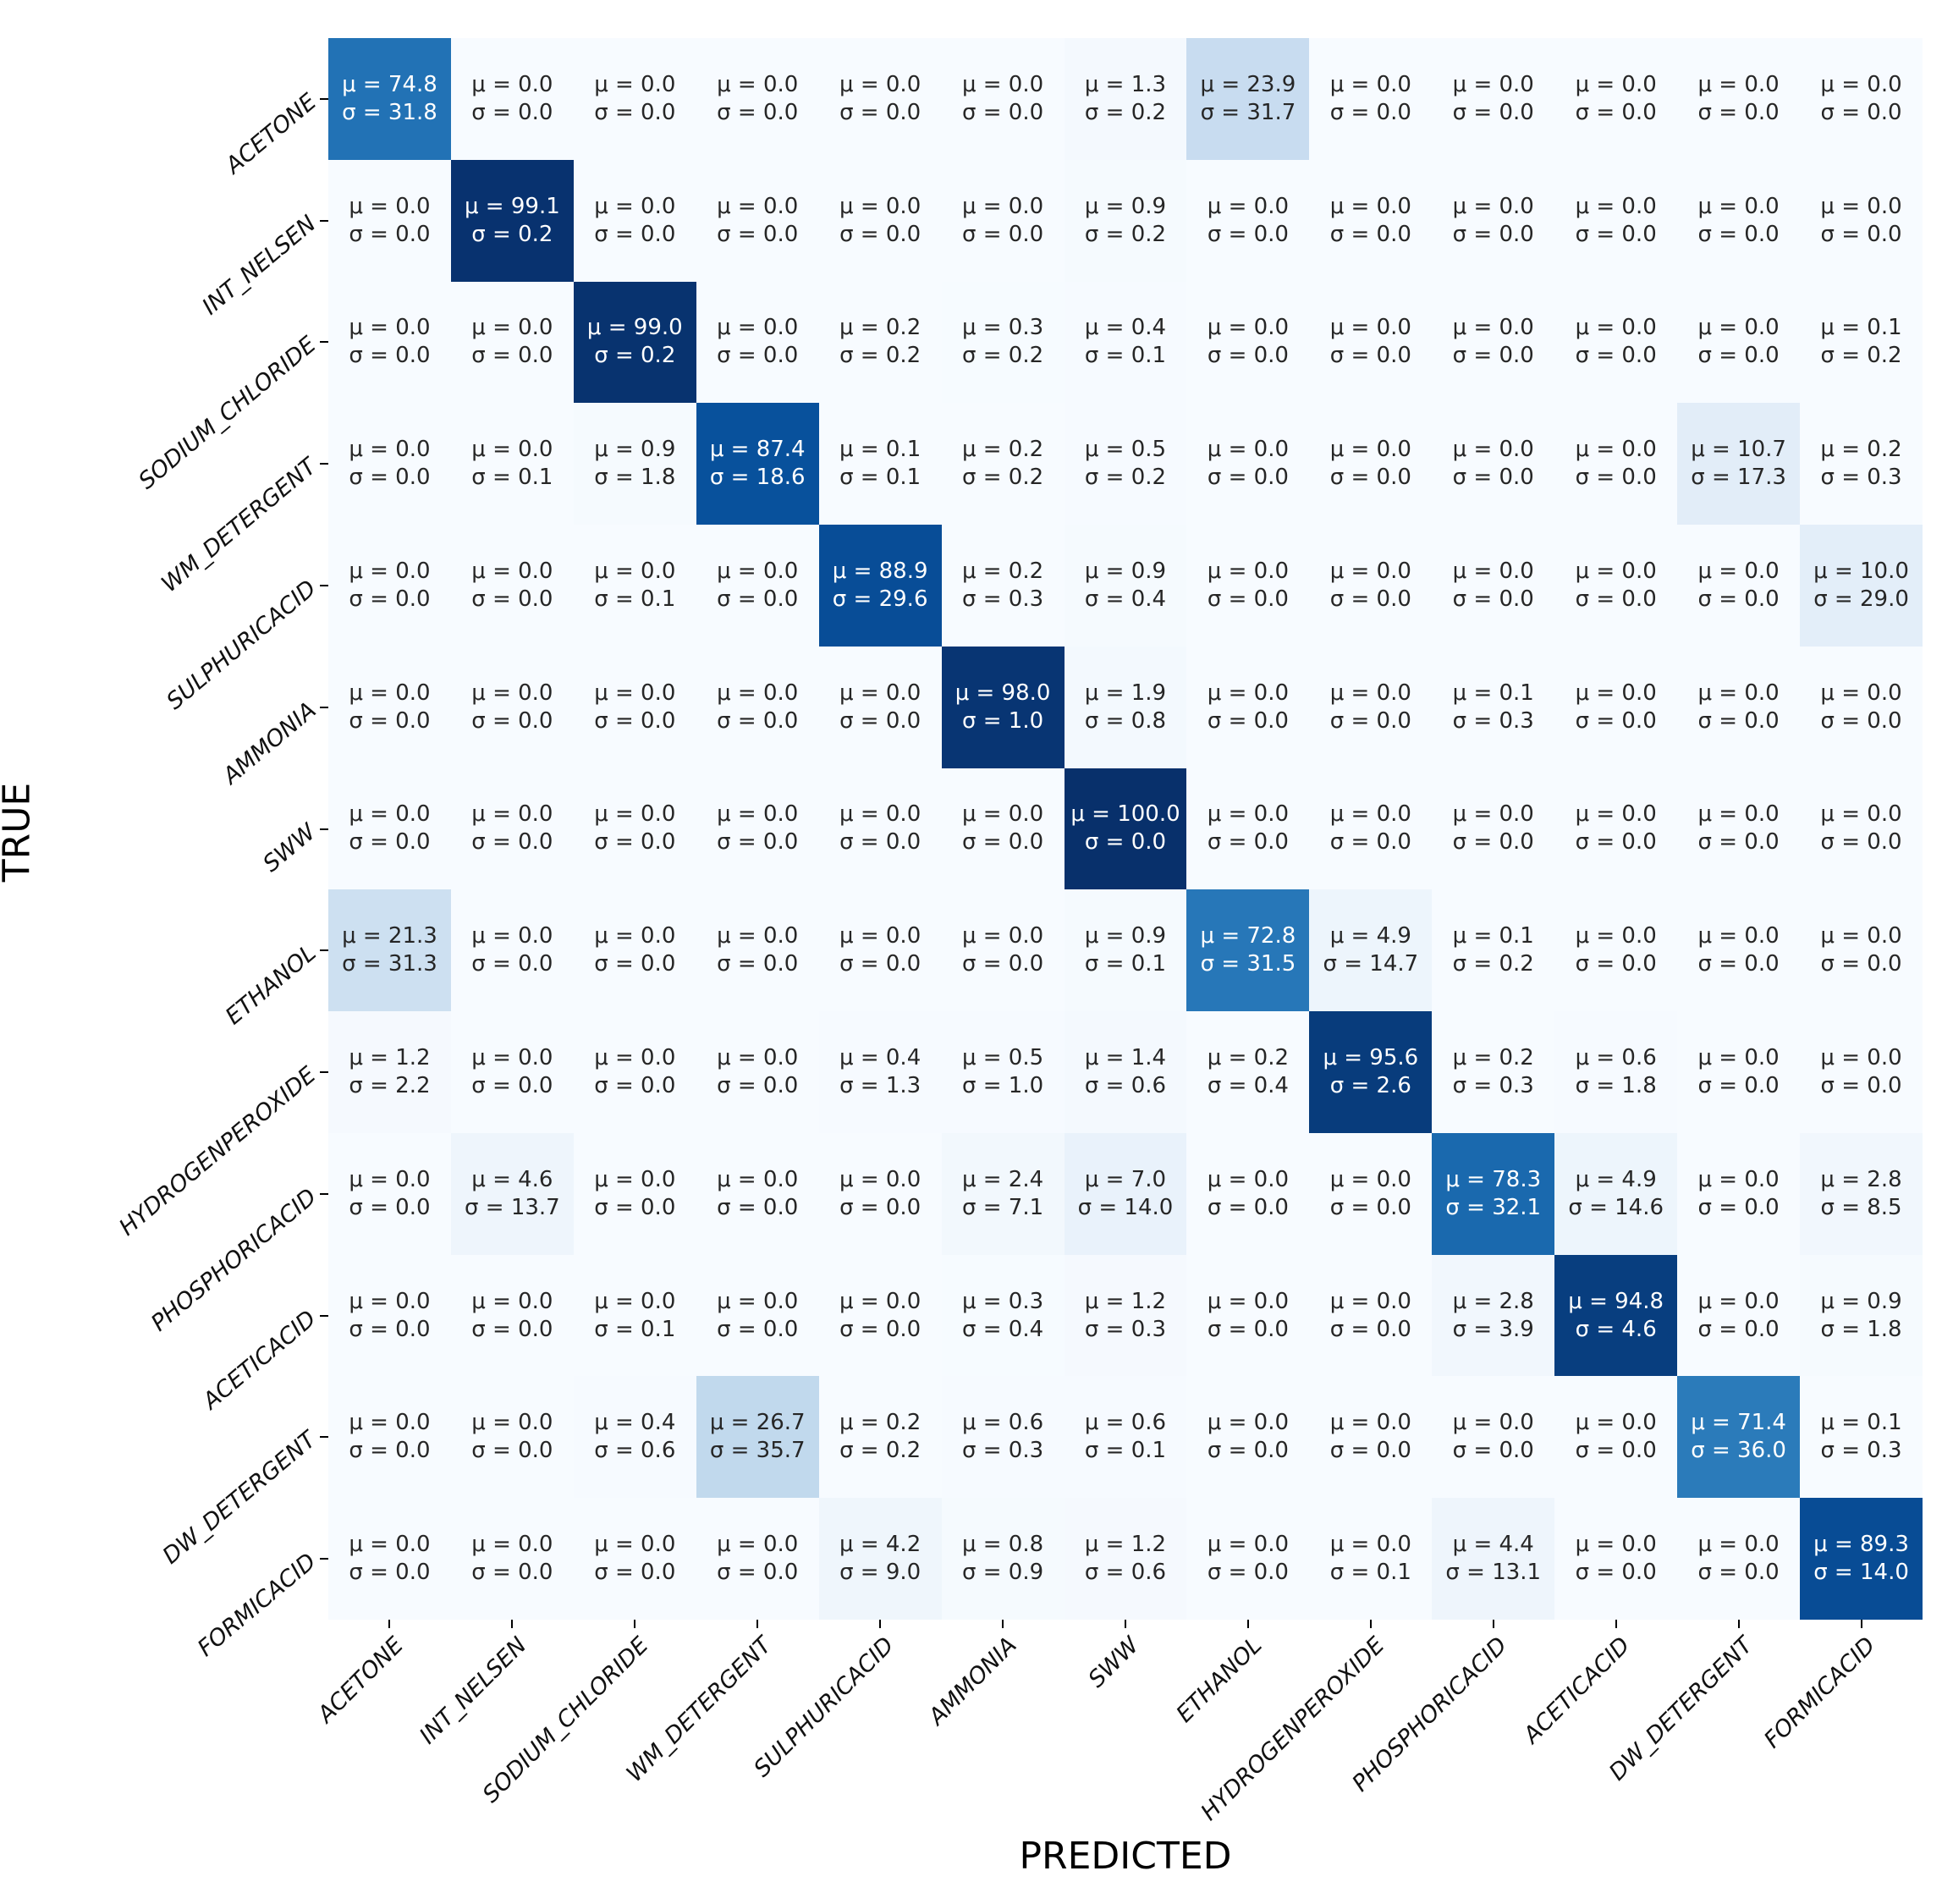  What do you see at coordinates (1125, 720) in the screenshot?
I see `cell-sigma-value: σ = 0.8` at bounding box center [1125, 720].